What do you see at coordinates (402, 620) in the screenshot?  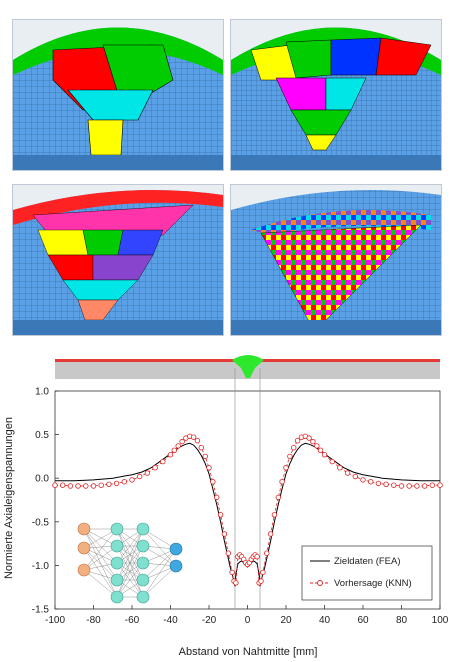 I see `x-tick-label: 80` at bounding box center [402, 620].